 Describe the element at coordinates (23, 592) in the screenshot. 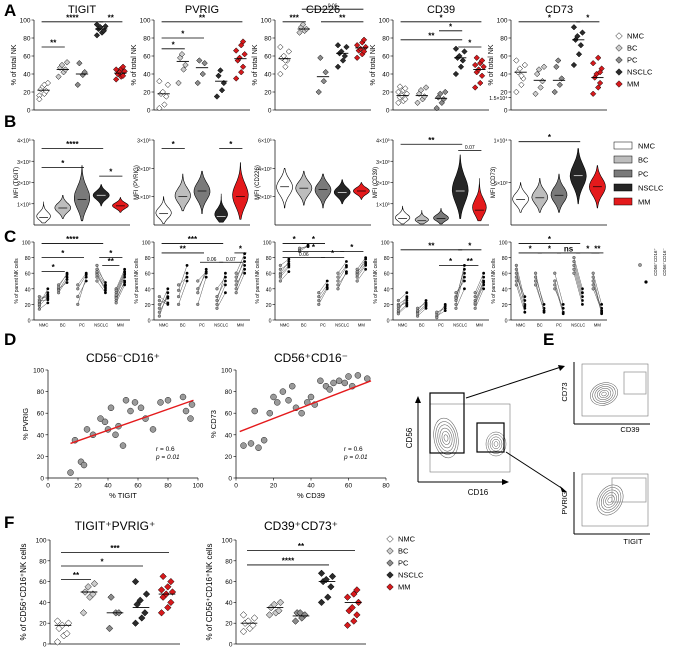

I see `y-axis-label: % of CD56⁺CD16⁺NK cells` at that location.